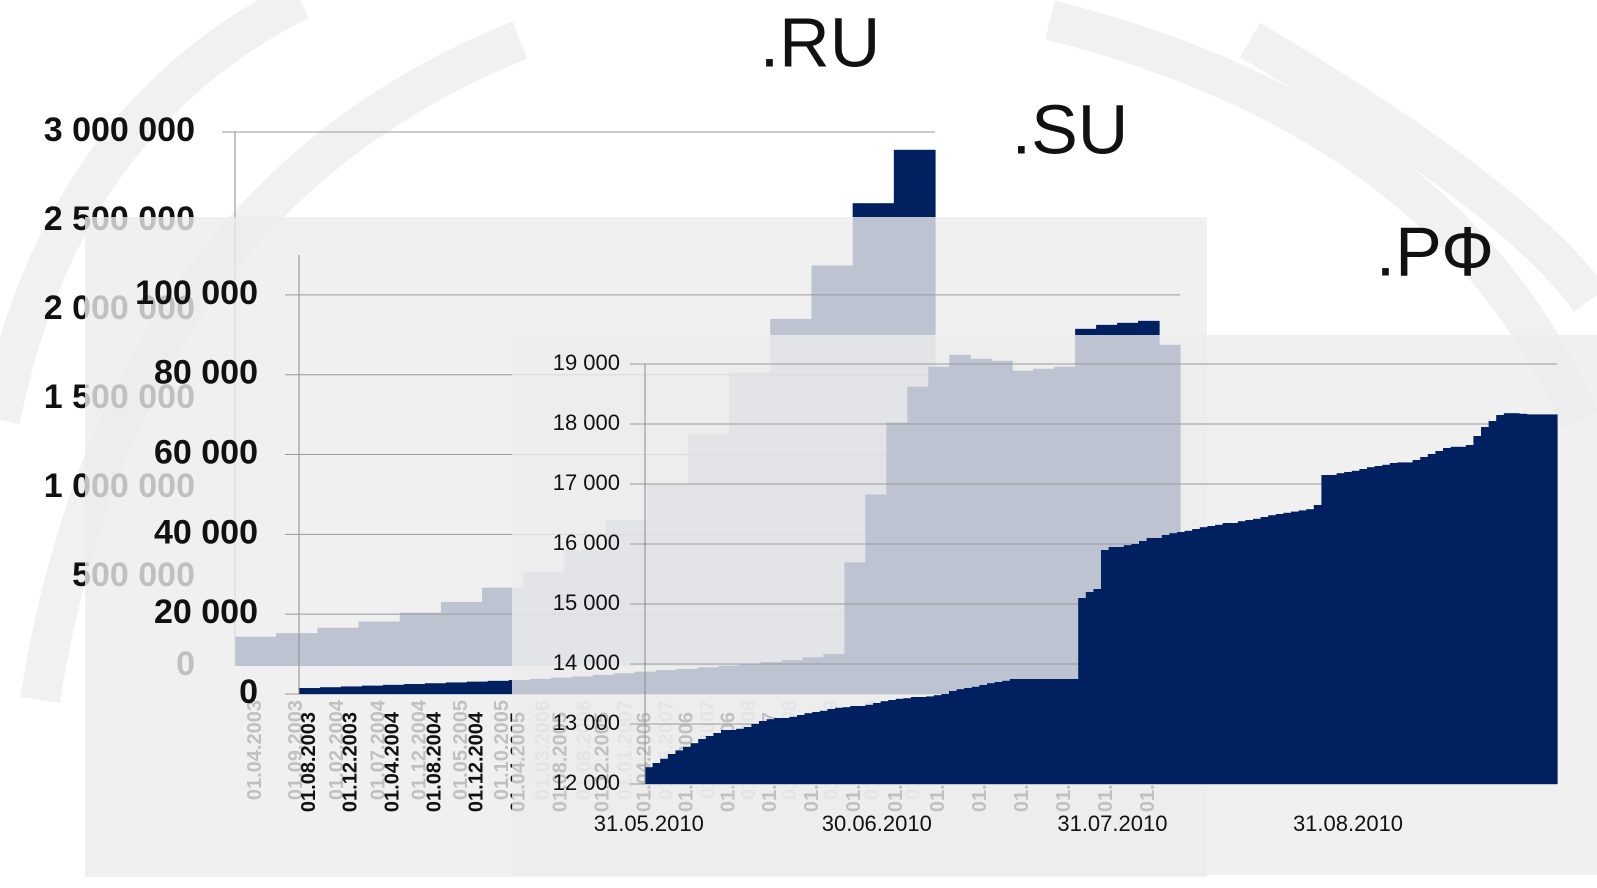 The image size is (1597, 888). What do you see at coordinates (196, 293) in the screenshot?
I see `y-tick-label: 100 000` at bounding box center [196, 293].